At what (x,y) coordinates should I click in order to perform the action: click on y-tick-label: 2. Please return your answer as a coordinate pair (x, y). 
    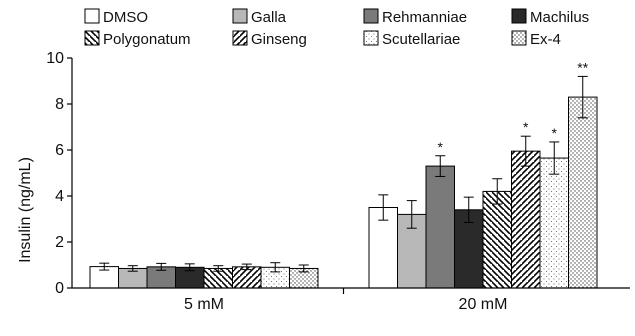
    Looking at the image, I should click on (59, 242).